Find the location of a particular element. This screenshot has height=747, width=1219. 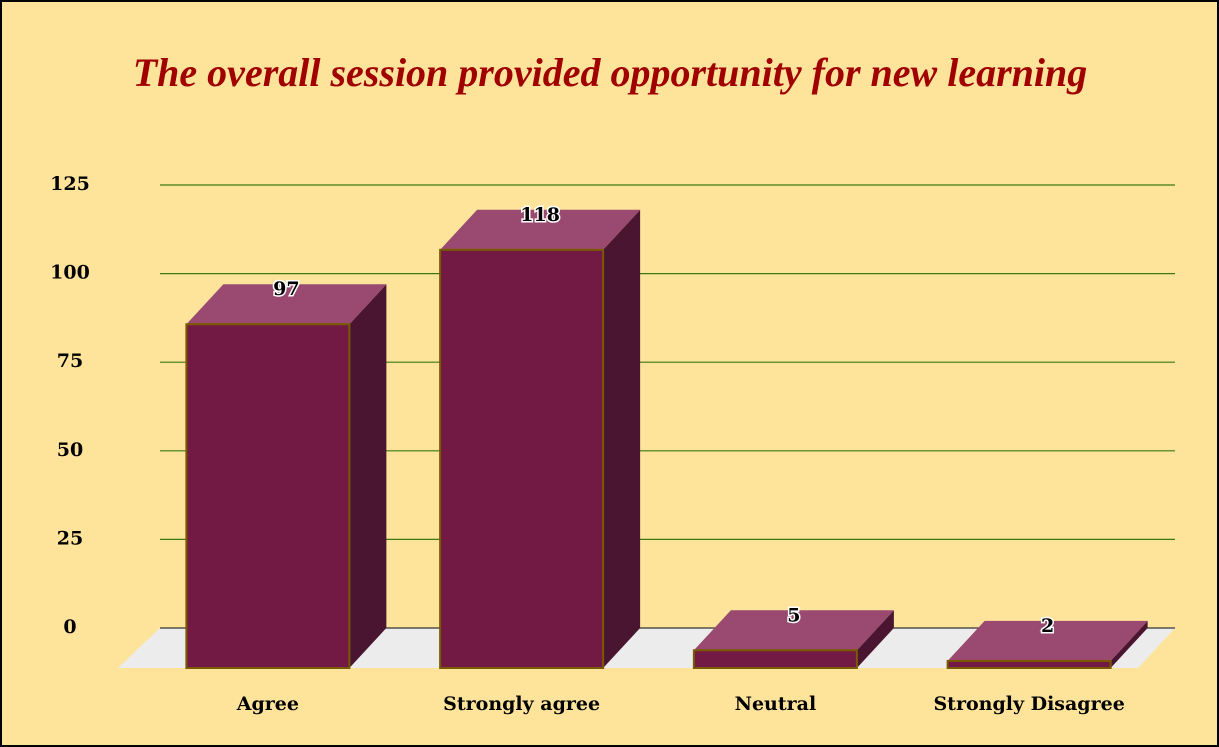

x-tick-label: Agree is located at coordinates (267, 704).